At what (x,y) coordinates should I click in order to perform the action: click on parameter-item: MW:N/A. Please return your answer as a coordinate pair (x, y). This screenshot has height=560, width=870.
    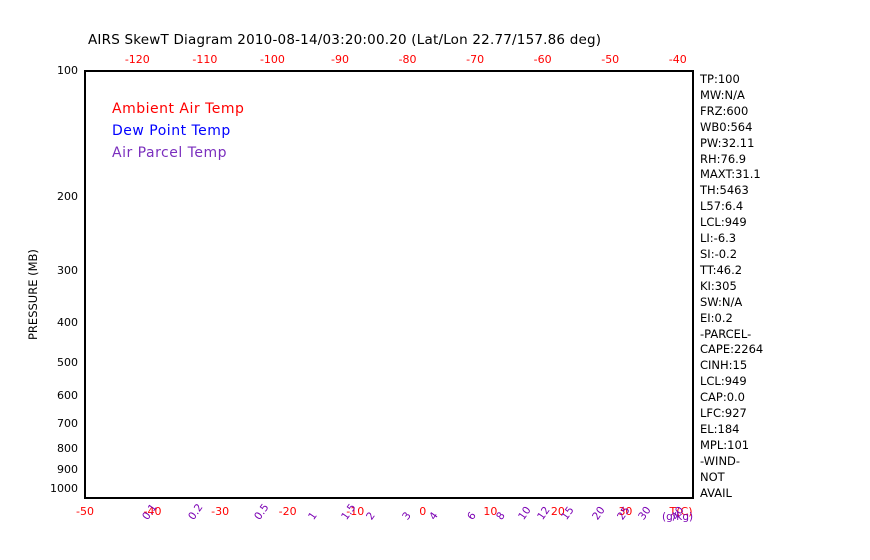
    Looking at the image, I should click on (722, 94).